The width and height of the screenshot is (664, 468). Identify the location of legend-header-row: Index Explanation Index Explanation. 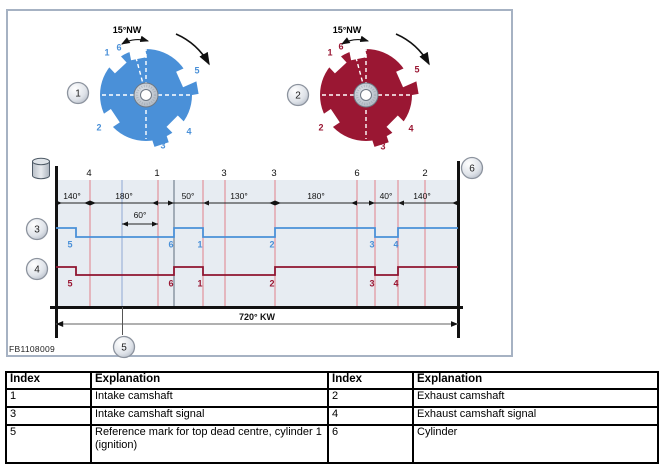
(332, 380).